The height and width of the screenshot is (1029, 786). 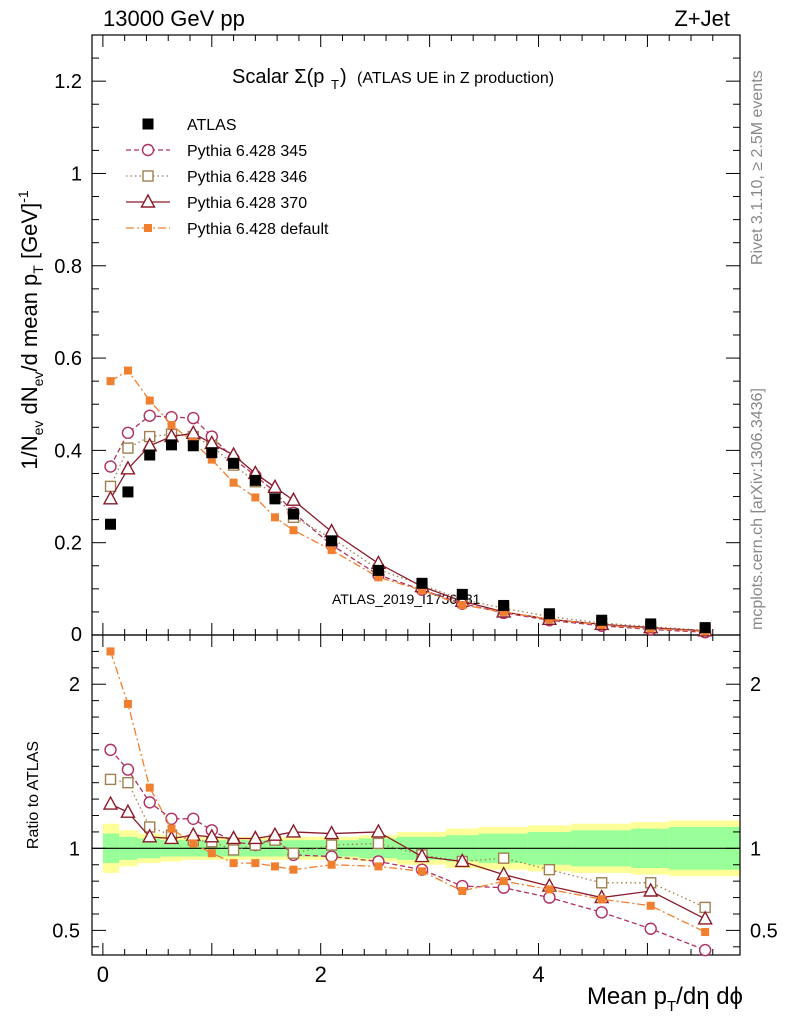 I want to click on ratio-tick-label-right: 0.5, so click(x=764, y=931).